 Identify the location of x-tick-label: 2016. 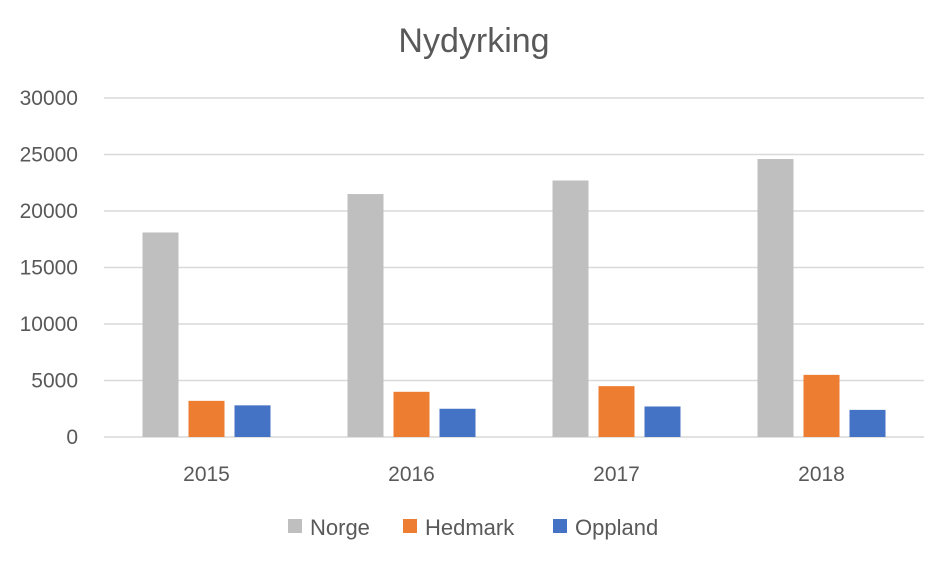
(411, 474).